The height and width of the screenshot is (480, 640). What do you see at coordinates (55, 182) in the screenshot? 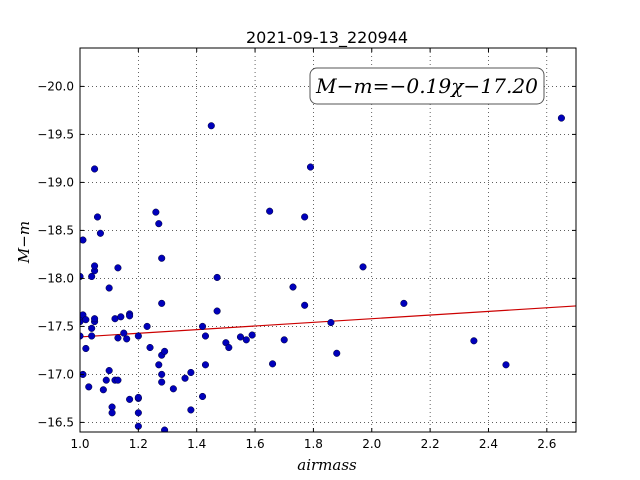
I see `y-tick-label: −19.0` at bounding box center [55, 182].